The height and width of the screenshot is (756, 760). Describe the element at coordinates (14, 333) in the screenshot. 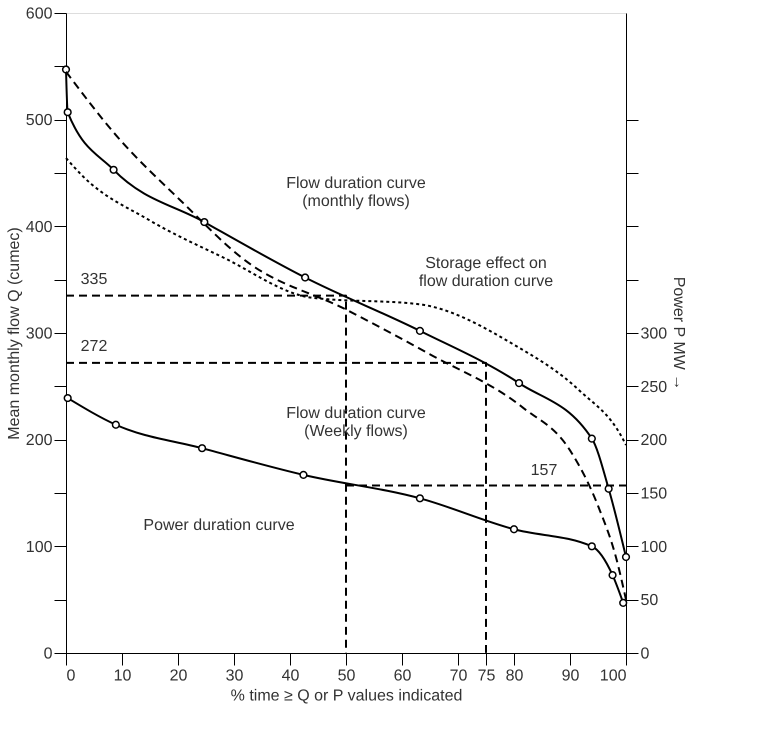

I see `y-axis-title: Mean monthly flow Q (cumec)` at that location.